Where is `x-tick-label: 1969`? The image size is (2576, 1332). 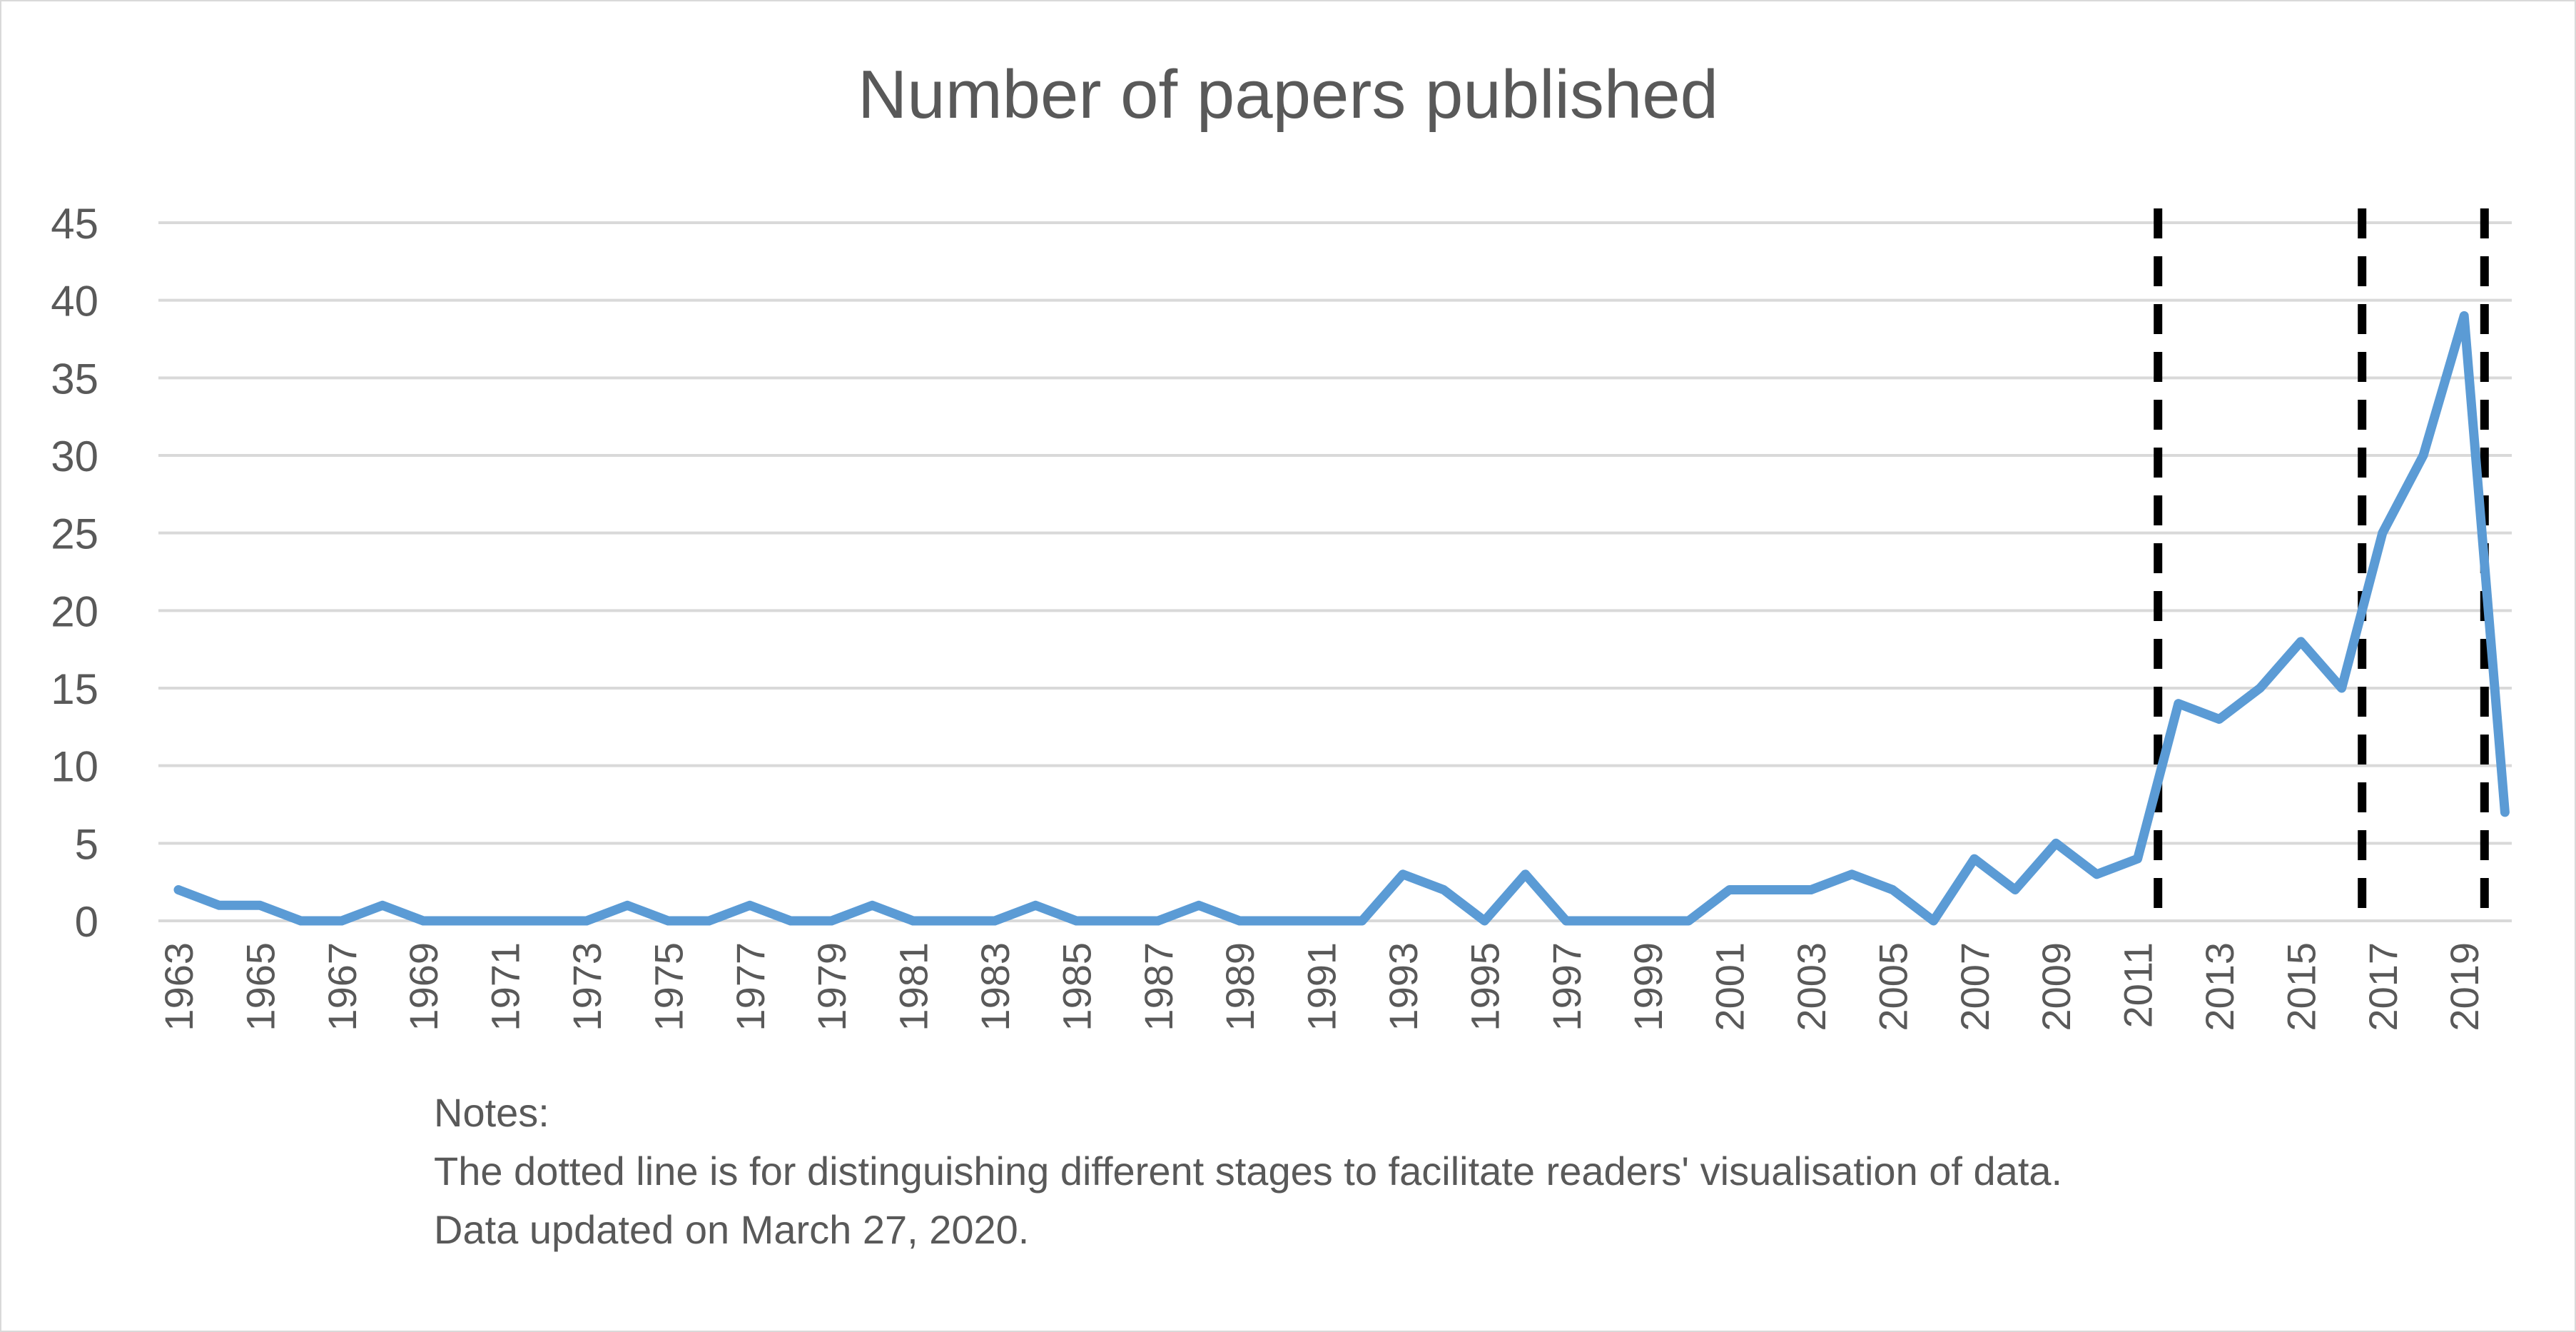 x-tick-label: 1969 is located at coordinates (424, 986).